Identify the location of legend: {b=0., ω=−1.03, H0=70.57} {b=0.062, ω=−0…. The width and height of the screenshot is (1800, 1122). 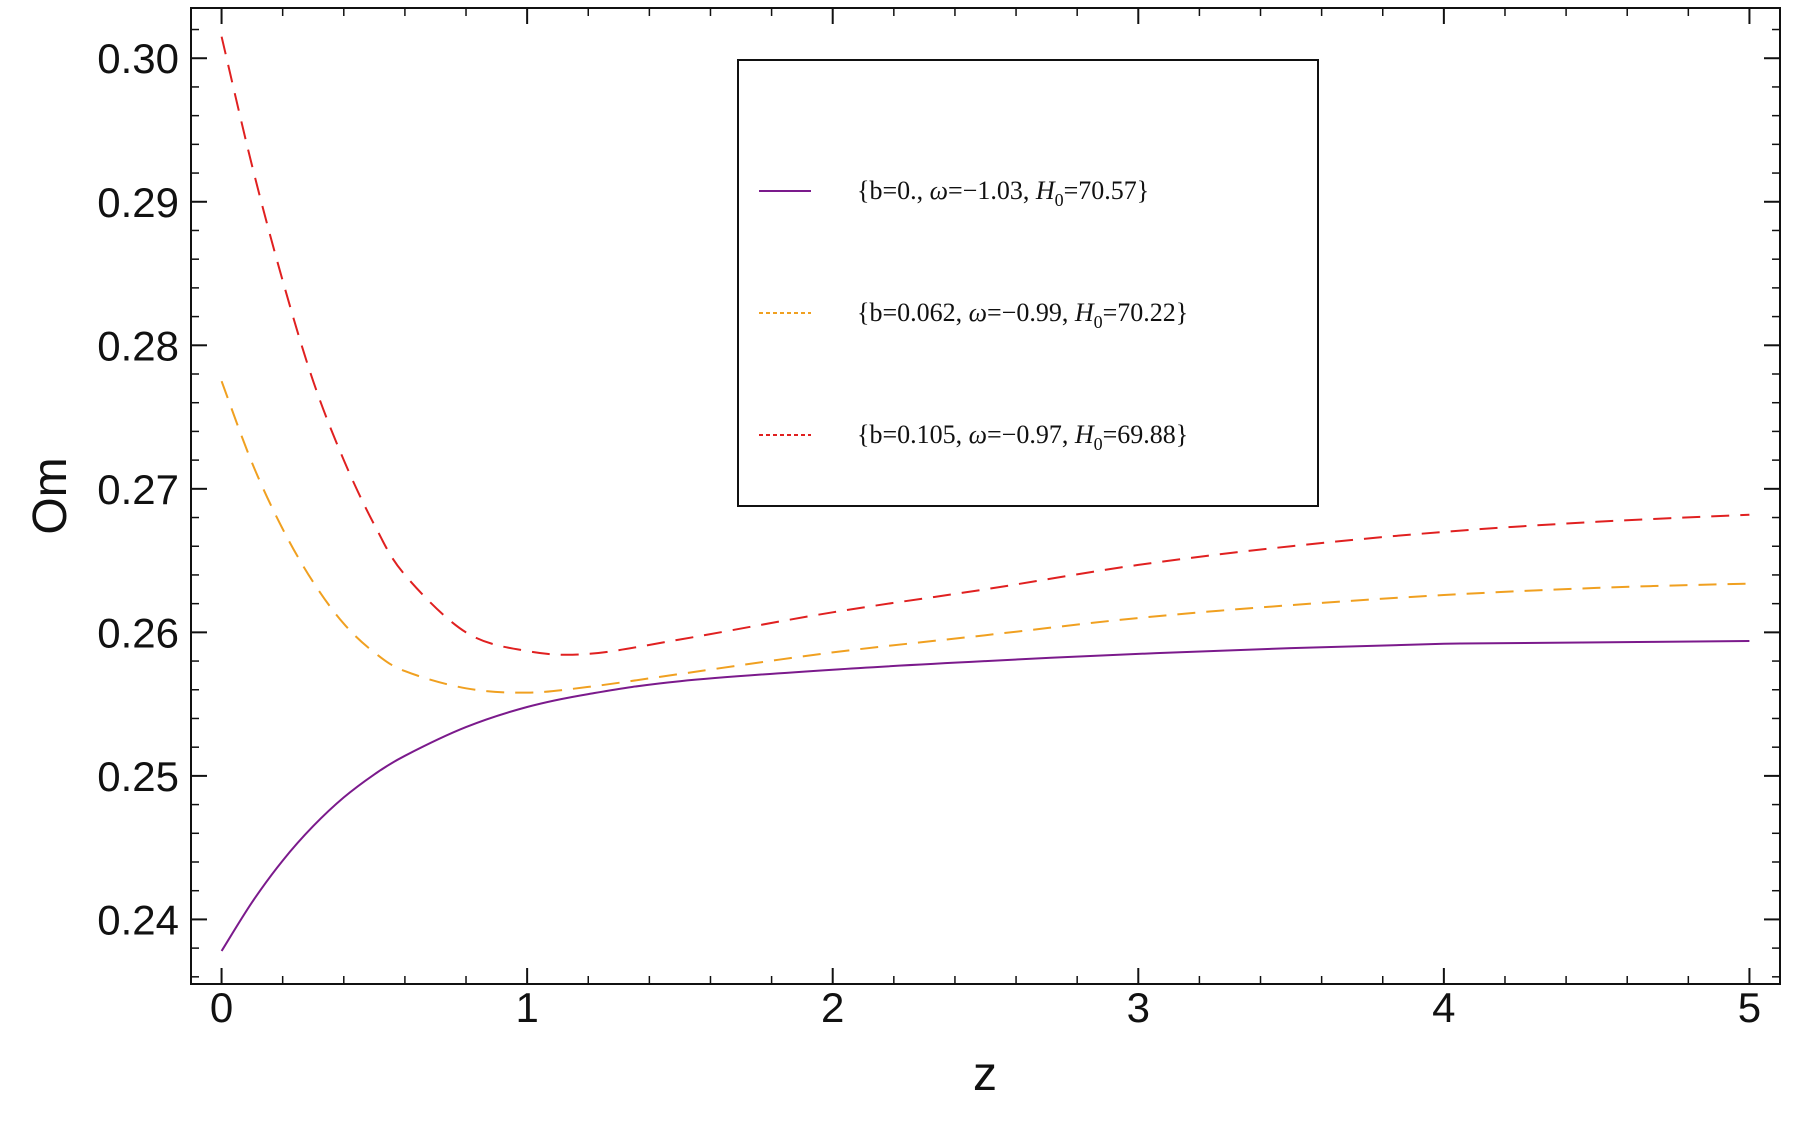
(1028, 283).